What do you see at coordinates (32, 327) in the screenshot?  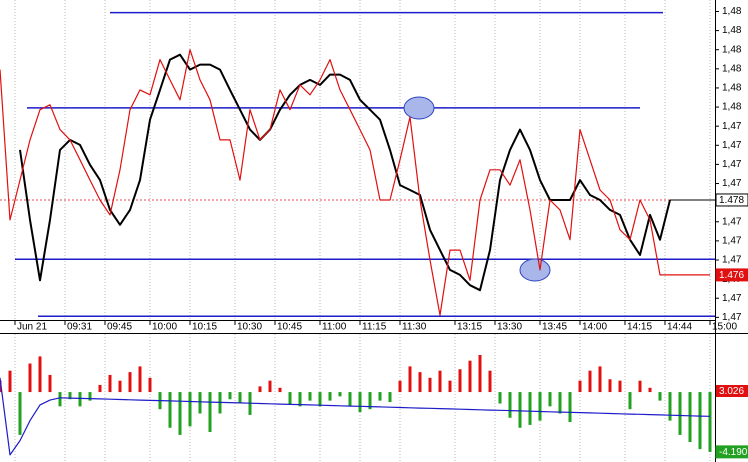 I see `x-tick-label: Jun 21` at bounding box center [32, 327].